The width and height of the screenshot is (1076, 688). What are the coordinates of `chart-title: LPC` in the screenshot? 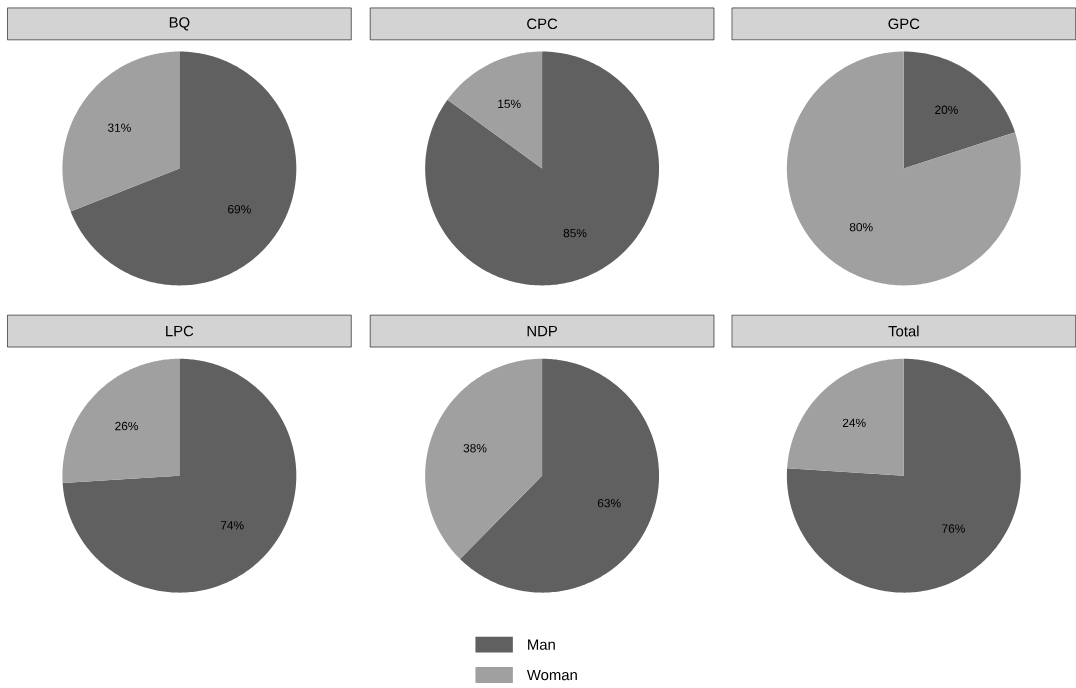 It's located at (180, 331).